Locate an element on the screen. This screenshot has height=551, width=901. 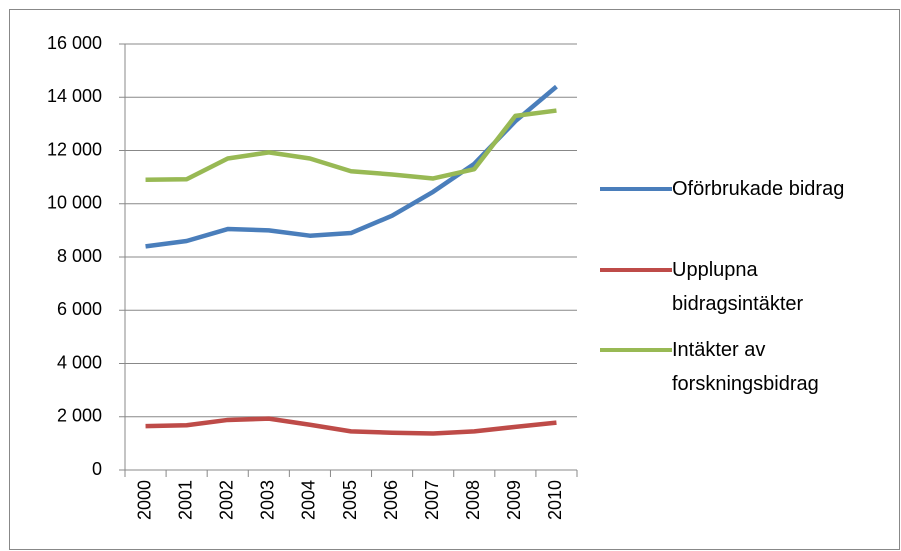
x-tick-label: 2003 is located at coordinates (268, 500).